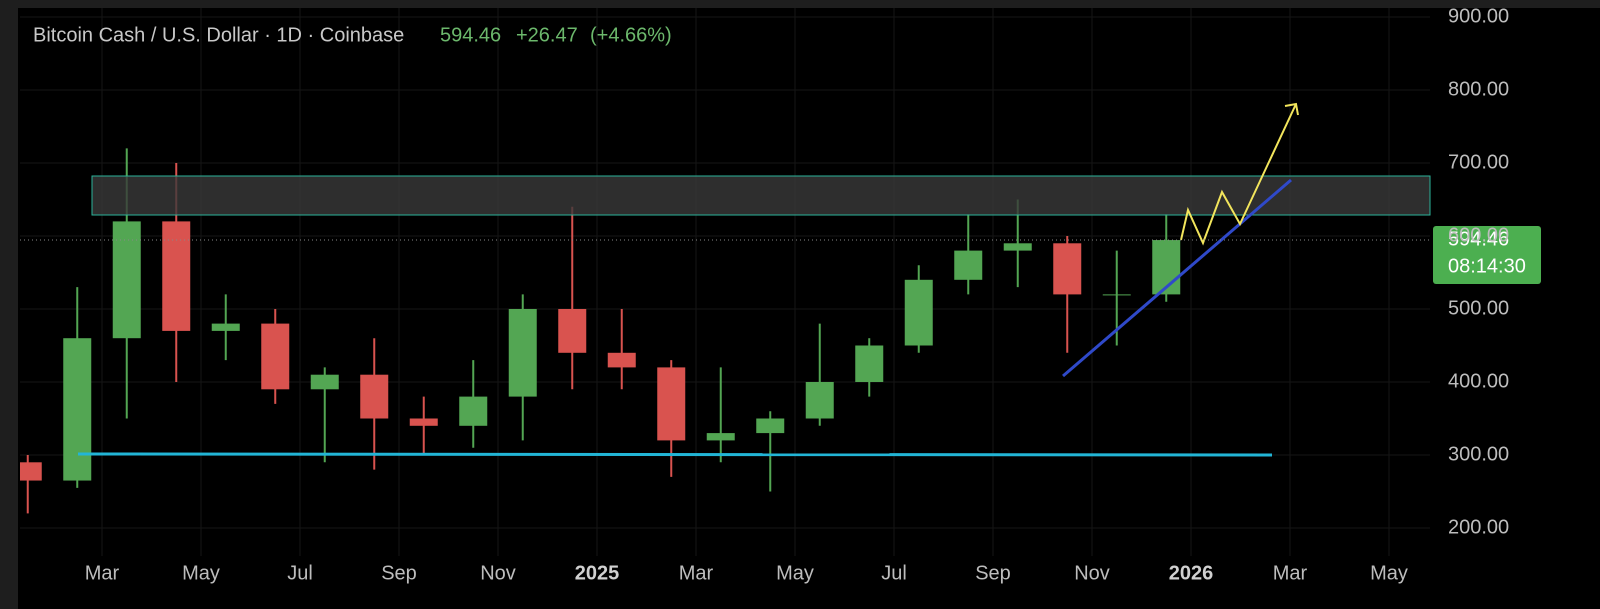  Describe the element at coordinates (1238, 174) in the screenshot. I see `projection-path` at that location.